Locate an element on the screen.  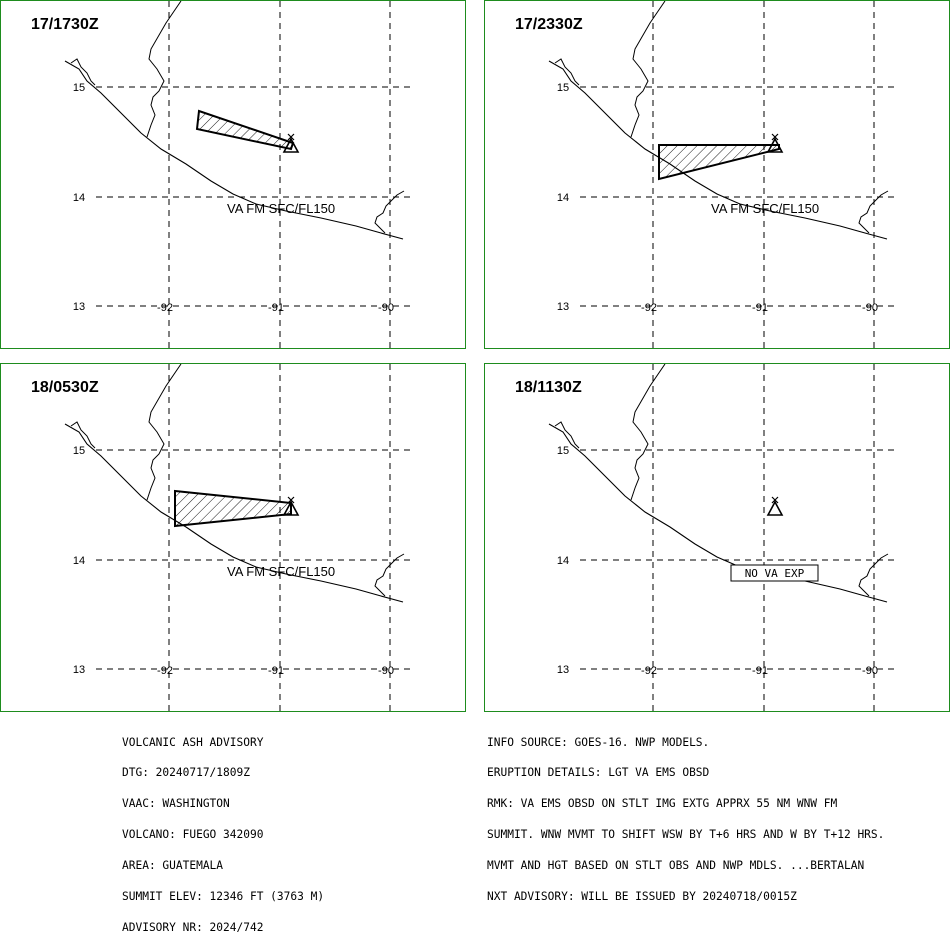
map-canvas-2: 15 14 13 -92 -91 -90 VA FM SFC/FL150 is located at coordinates (721, 174).